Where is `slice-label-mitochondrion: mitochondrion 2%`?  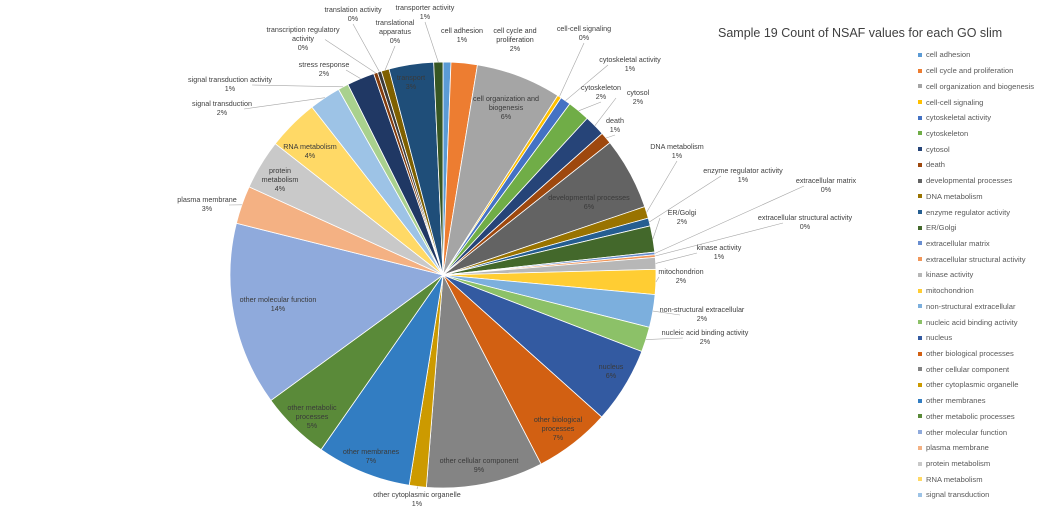 slice-label-mitochondrion: mitochondrion 2% is located at coordinates (680, 276).